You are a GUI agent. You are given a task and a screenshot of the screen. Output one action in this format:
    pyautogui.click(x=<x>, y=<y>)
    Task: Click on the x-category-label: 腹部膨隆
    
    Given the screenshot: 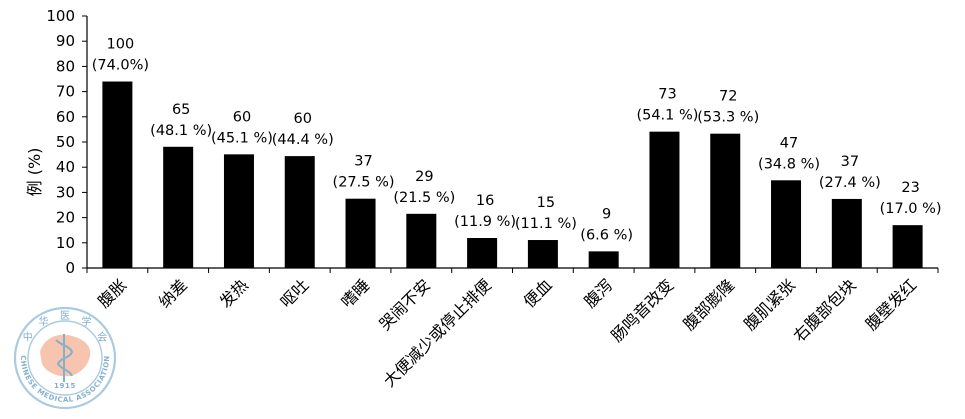 What is the action you would take?
    pyautogui.click(x=708, y=304)
    